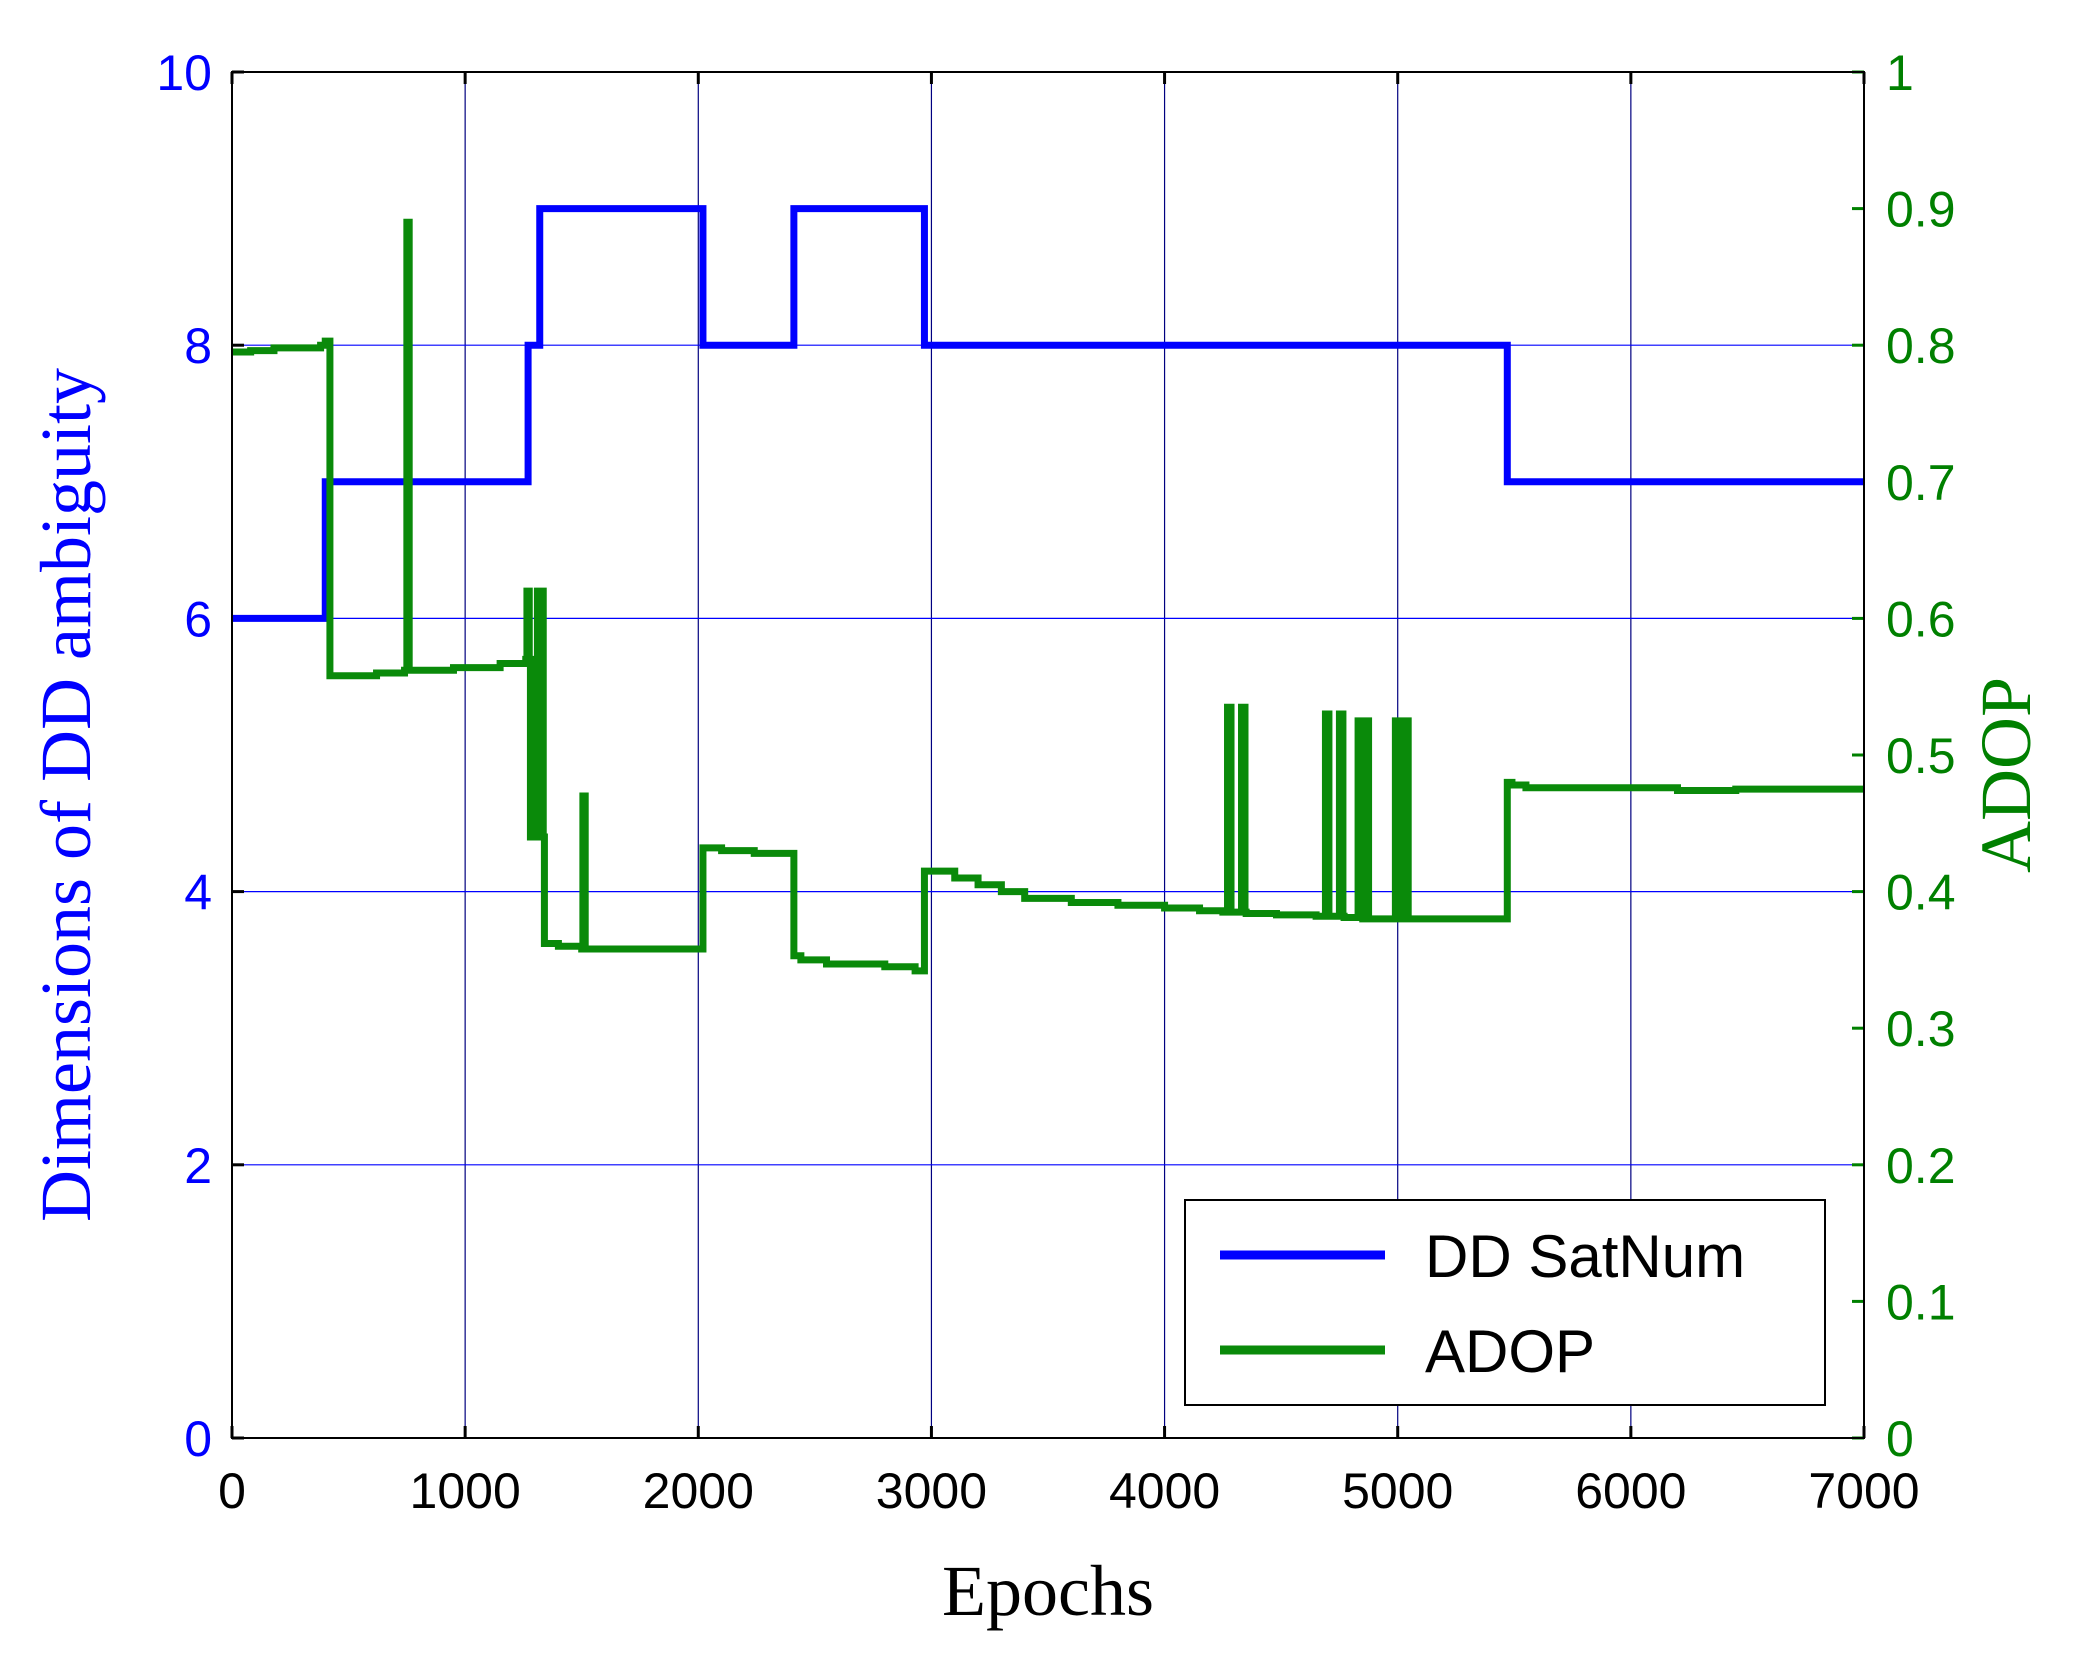 Image resolution: width=2099 pixels, height=1659 pixels. I want to click on y2-tick-label: 0.6, so click(1921, 619).